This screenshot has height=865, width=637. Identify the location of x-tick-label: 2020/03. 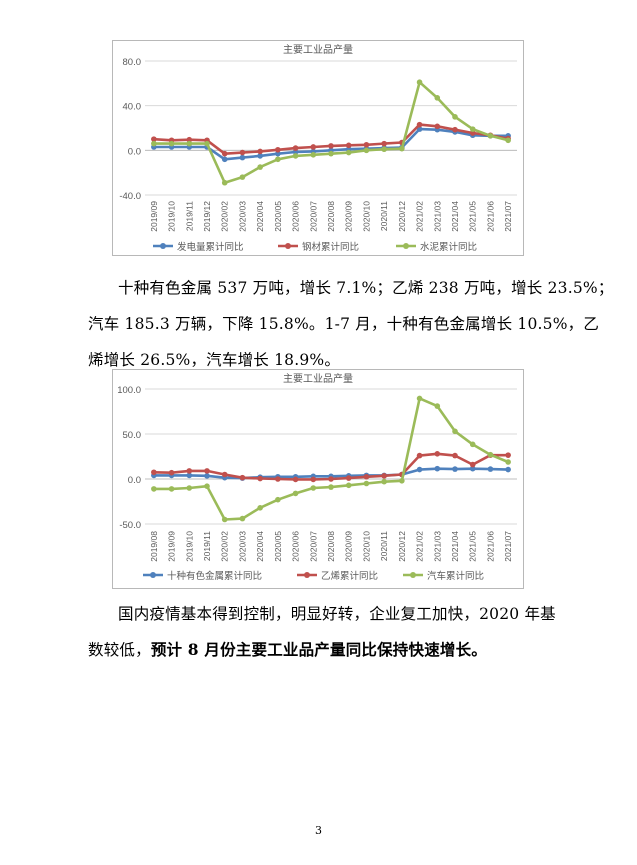
(242, 216).